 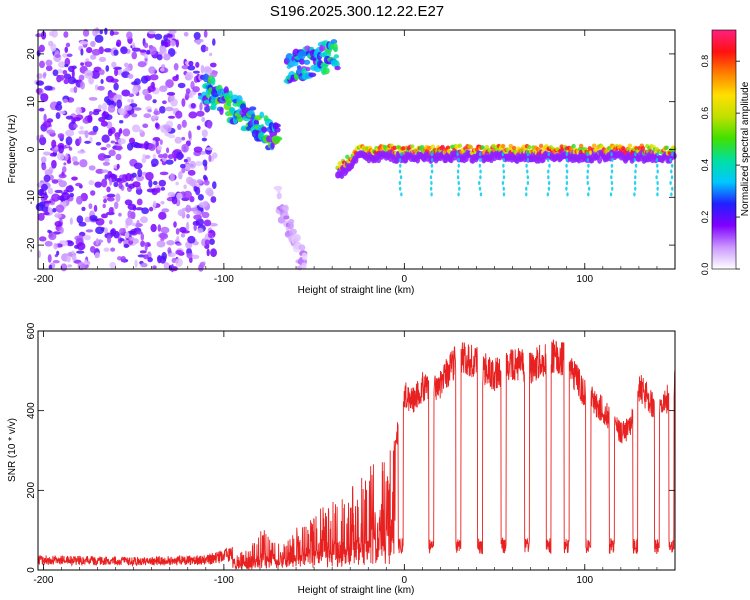 I want to click on spectrogram-carrier-halo, so click(x=600, y=160).